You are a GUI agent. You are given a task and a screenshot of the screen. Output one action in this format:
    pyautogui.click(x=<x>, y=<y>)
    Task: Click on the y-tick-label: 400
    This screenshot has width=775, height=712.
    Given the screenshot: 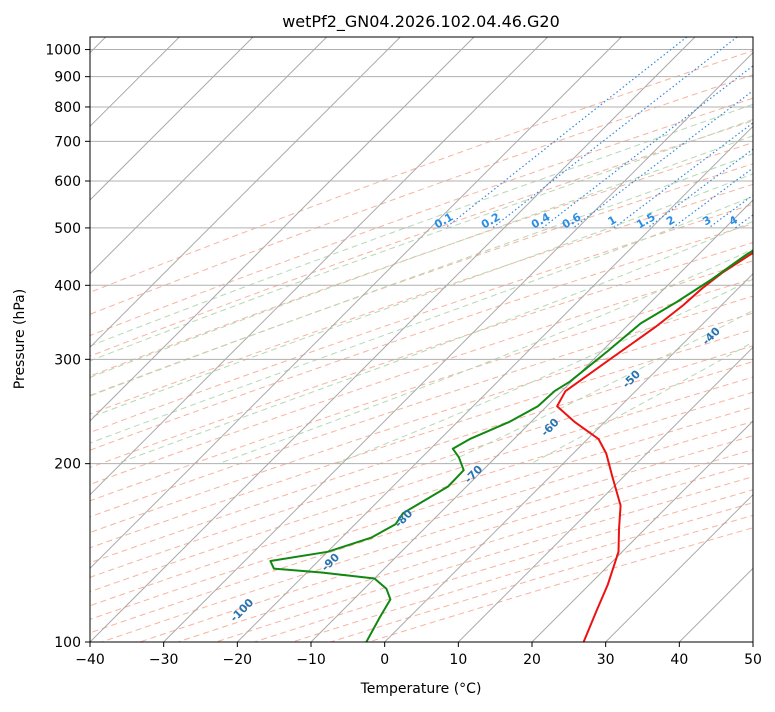 What is the action you would take?
    pyautogui.click(x=67, y=286)
    